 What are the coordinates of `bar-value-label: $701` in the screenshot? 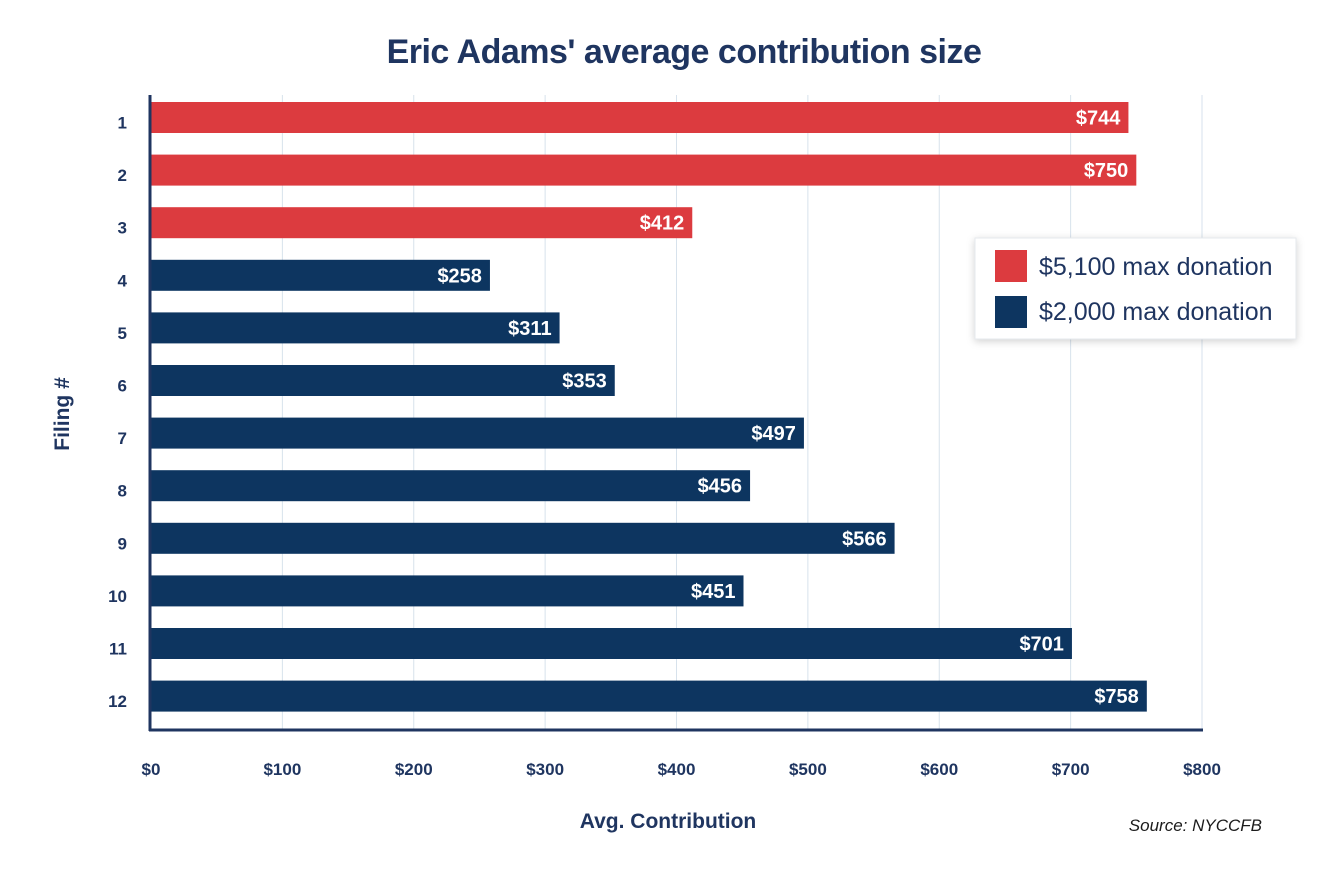 It's located at (1041, 645).